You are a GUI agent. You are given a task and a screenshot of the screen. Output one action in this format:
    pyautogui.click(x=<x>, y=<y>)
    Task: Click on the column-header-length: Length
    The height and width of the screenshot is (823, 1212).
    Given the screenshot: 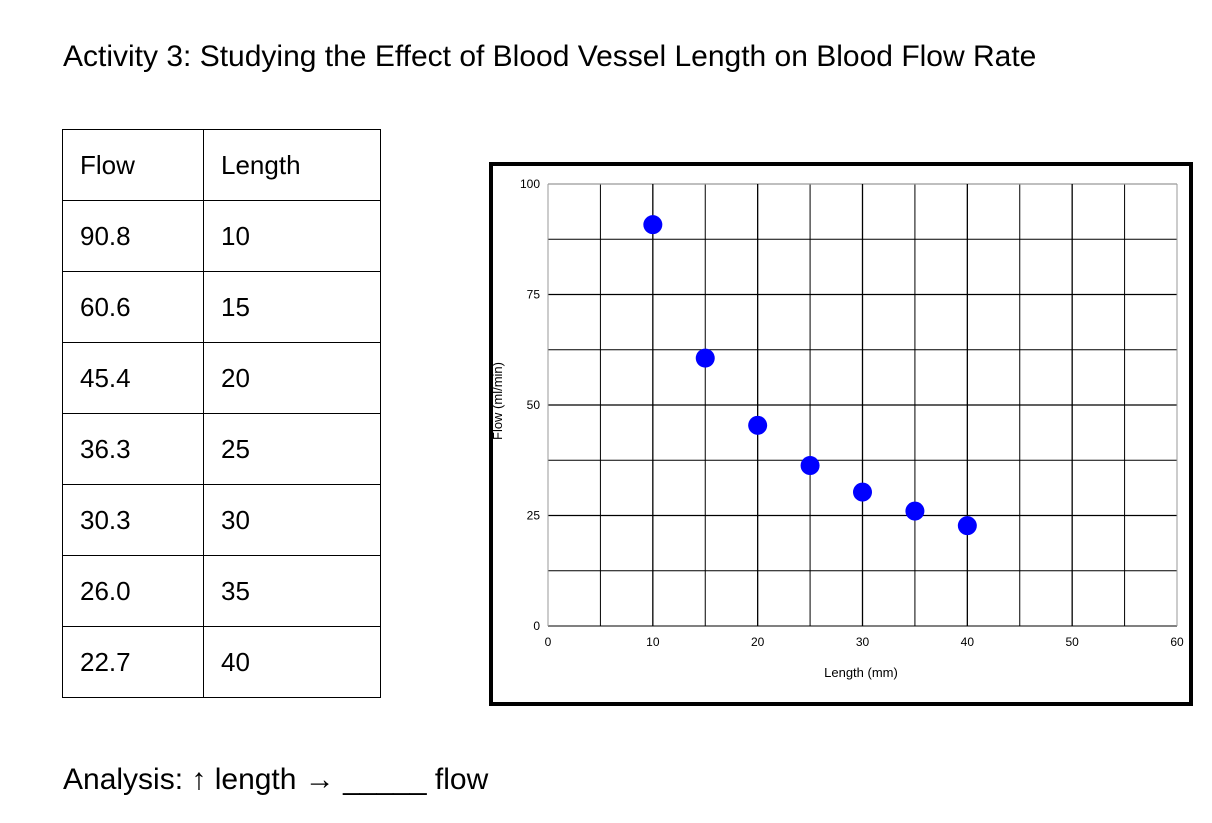 What is the action you would take?
    pyautogui.click(x=292, y=165)
    